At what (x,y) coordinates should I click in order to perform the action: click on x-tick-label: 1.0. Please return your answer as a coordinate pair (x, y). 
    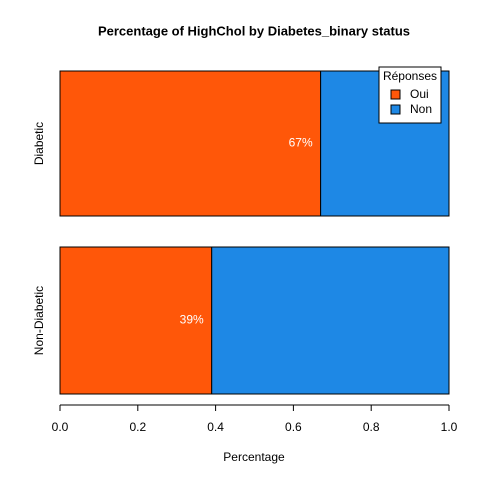
    Looking at the image, I should click on (449, 427).